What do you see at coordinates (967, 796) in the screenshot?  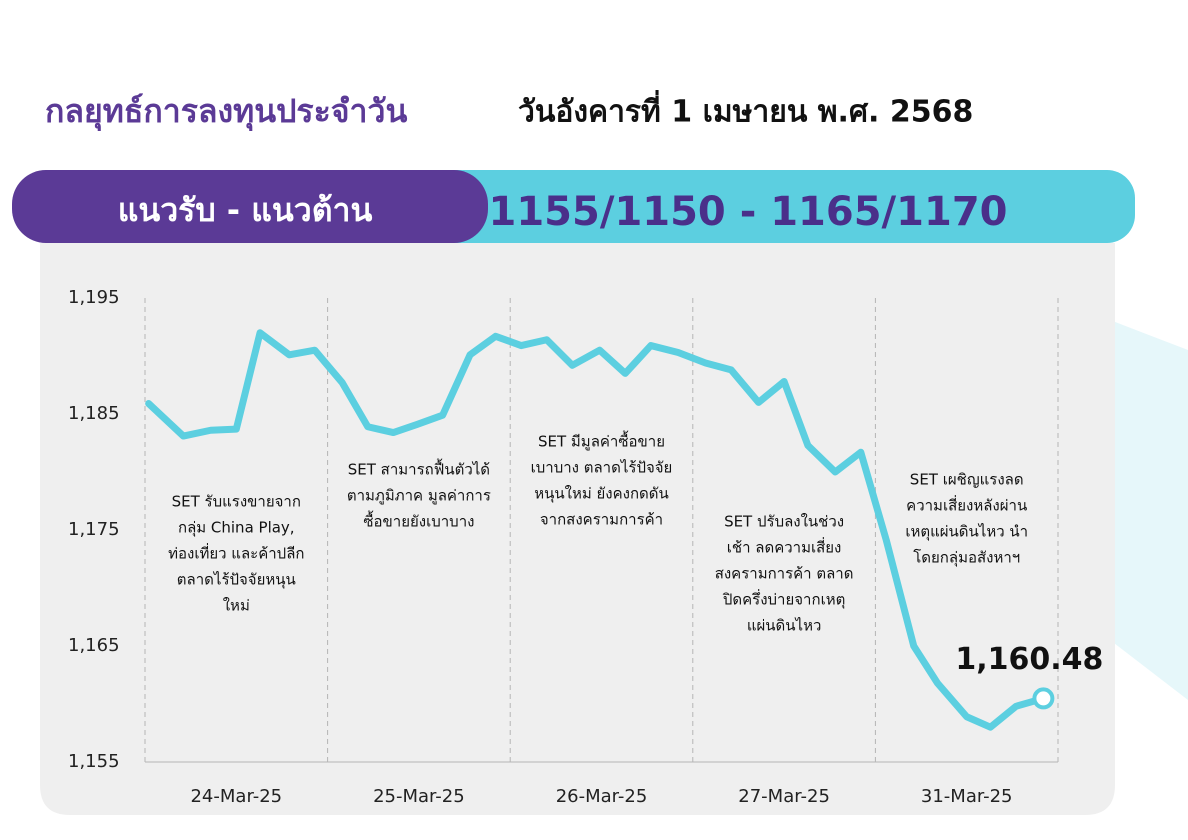 I see `x-tick-label: 31-Mar-25` at bounding box center [967, 796].